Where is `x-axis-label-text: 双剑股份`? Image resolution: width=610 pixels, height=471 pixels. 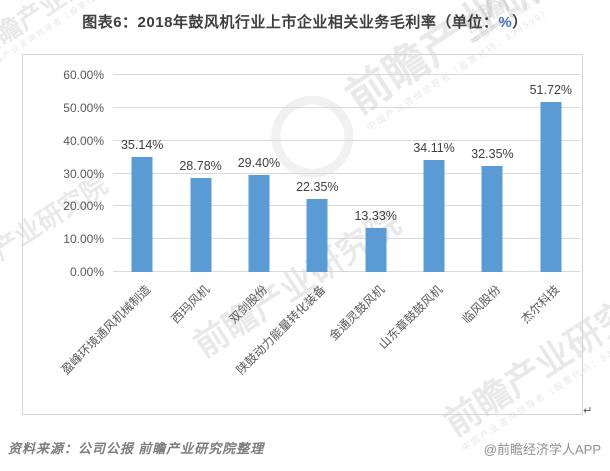
x-axis-label-text: 双剑股份 is located at coordinates (248, 304).